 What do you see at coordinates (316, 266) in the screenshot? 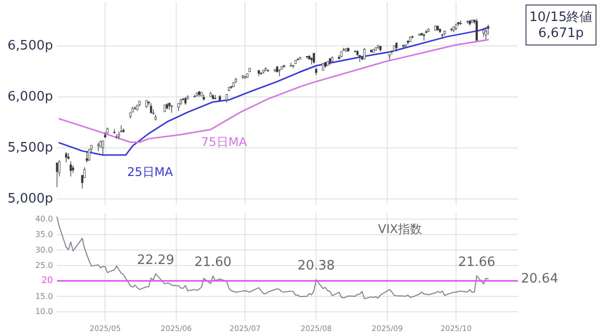
I see `annotation: 20.38` at bounding box center [316, 266].